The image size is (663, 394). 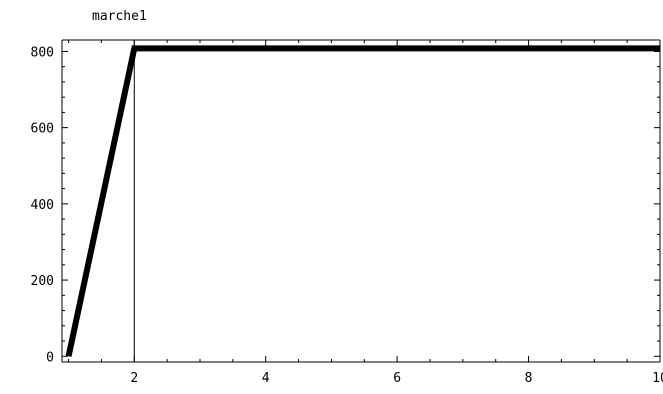 I want to click on y-tick-label: 600, so click(x=42, y=129).